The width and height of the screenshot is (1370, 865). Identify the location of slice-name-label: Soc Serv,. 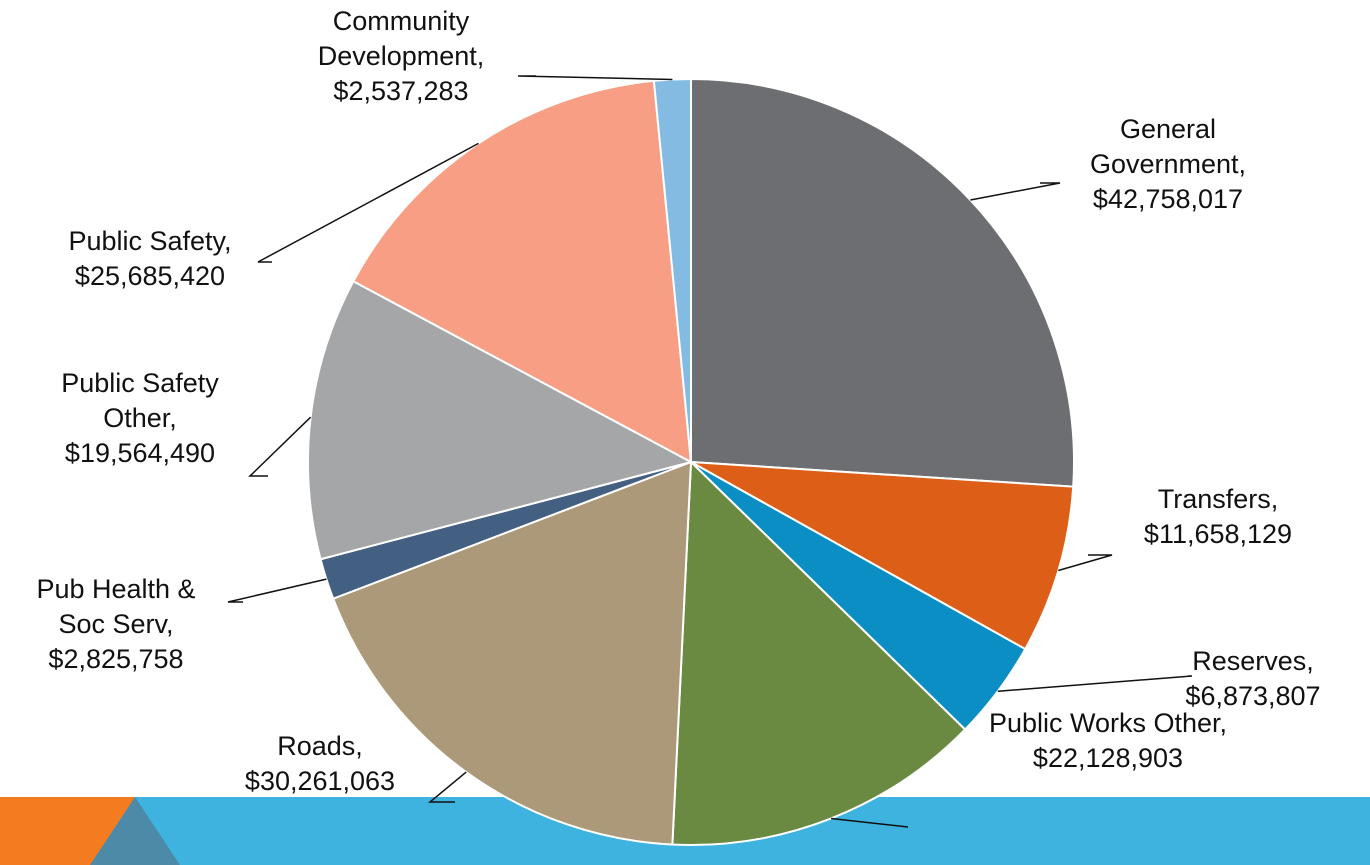
(115, 624).